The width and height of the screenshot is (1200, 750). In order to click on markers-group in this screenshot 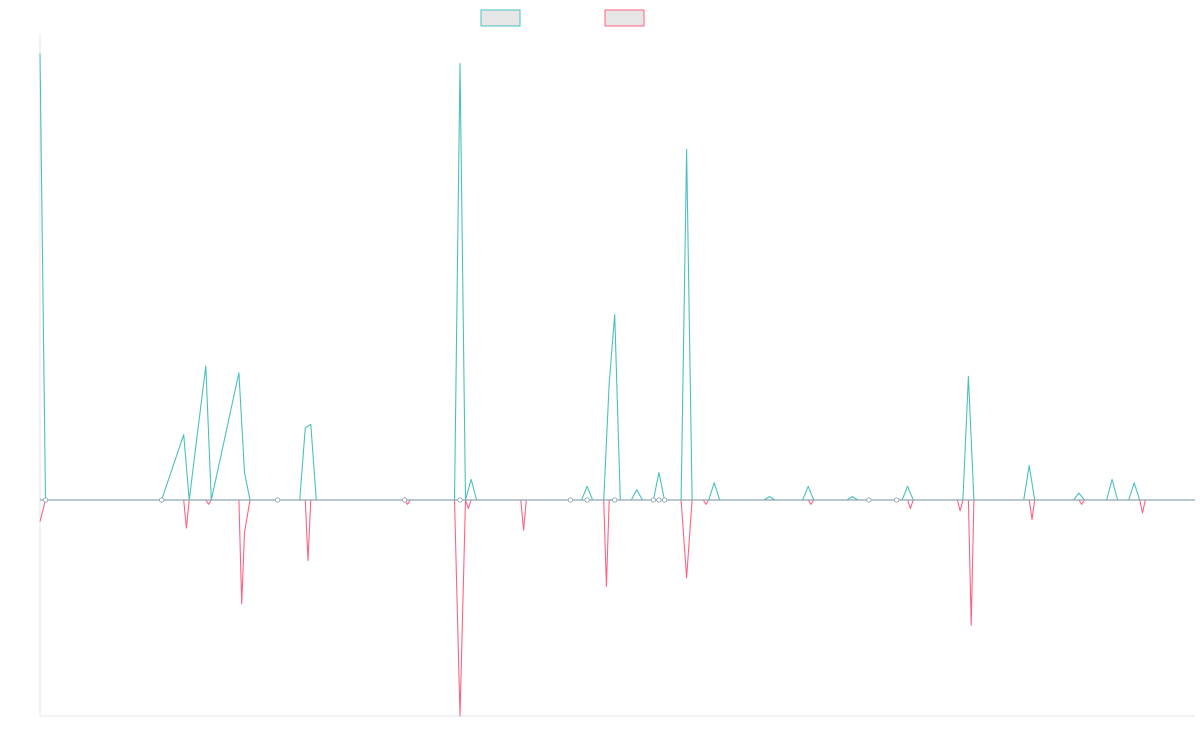, I will do `click(471, 500)`.